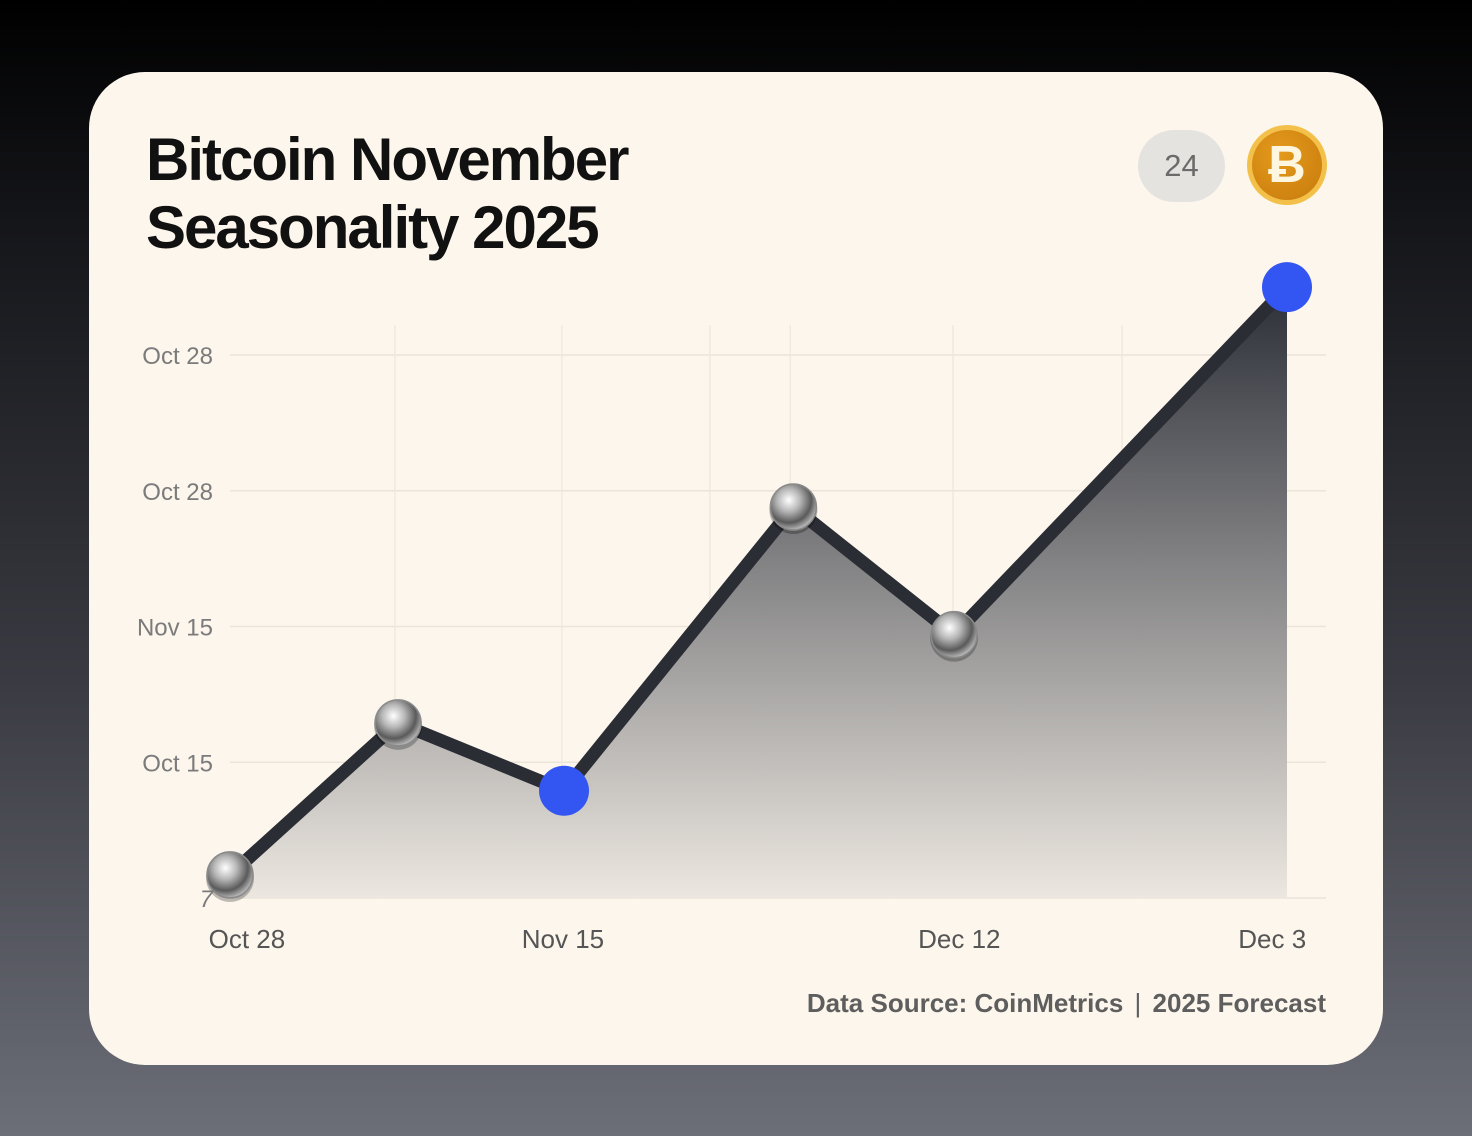 The width and height of the screenshot is (1472, 1136). Describe the element at coordinates (175, 628) in the screenshot. I see `y-tick-label: Nov 15` at that location.